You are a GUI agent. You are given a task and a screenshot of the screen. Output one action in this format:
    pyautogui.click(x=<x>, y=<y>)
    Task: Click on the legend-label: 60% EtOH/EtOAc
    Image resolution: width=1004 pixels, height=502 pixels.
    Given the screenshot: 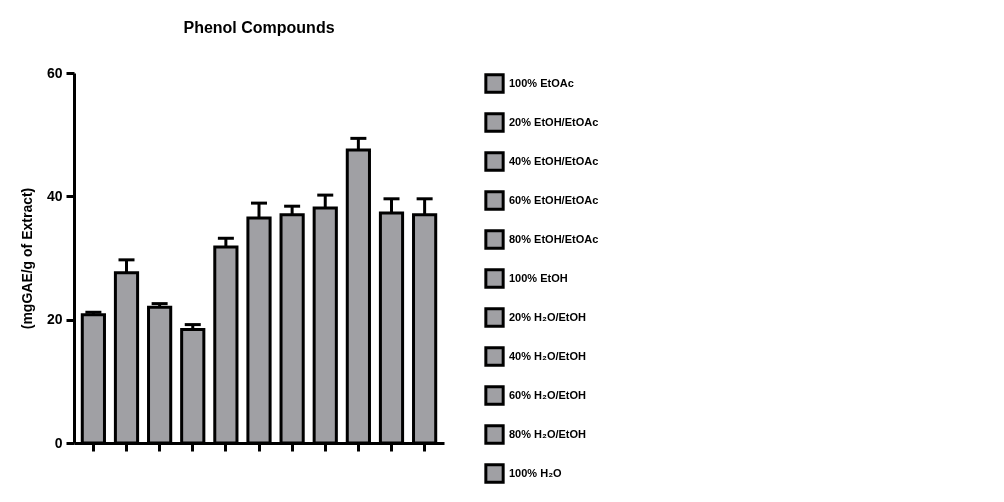 What is the action you would take?
    pyautogui.click(x=554, y=199)
    